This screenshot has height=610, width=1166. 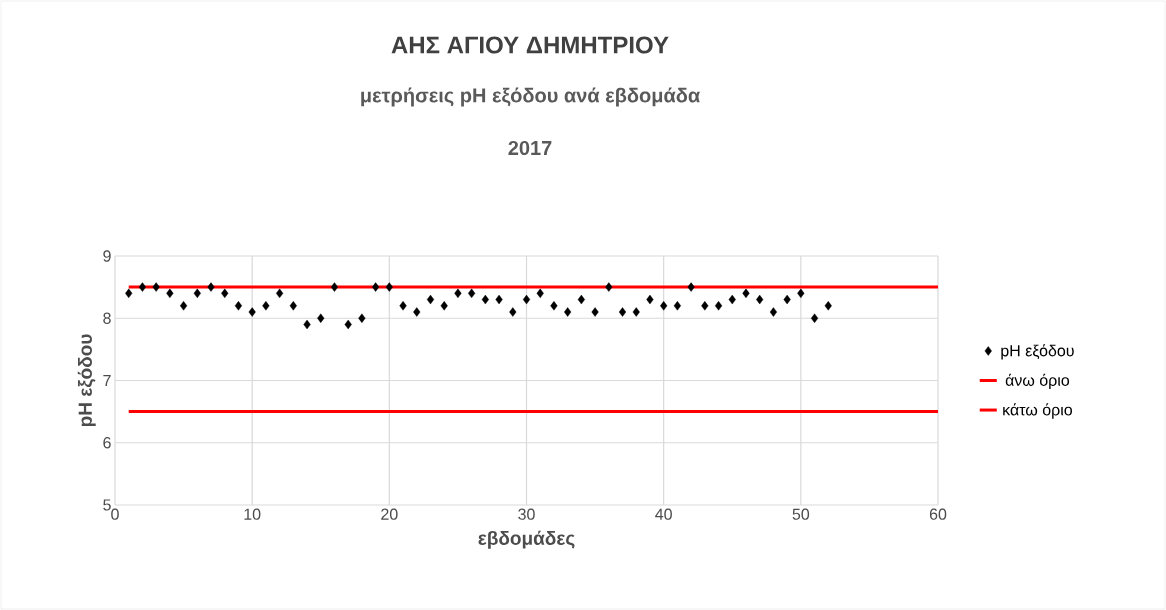 What do you see at coordinates (107, 318) in the screenshot?
I see `y-tick-label: 8` at bounding box center [107, 318].